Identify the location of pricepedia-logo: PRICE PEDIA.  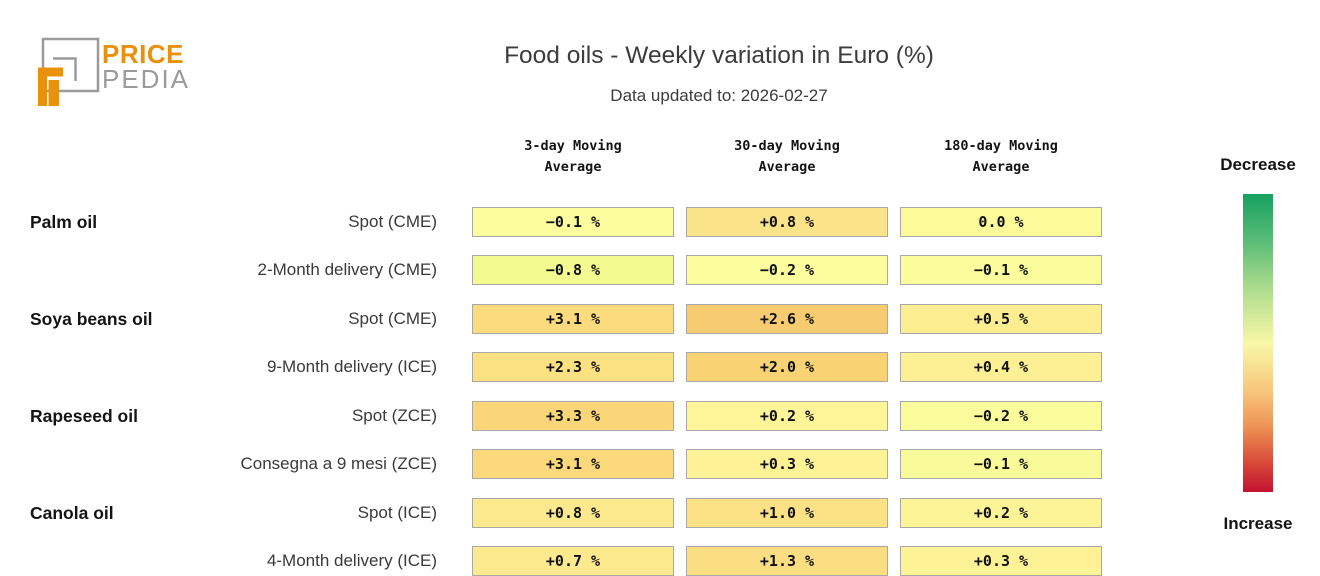
(114, 71).